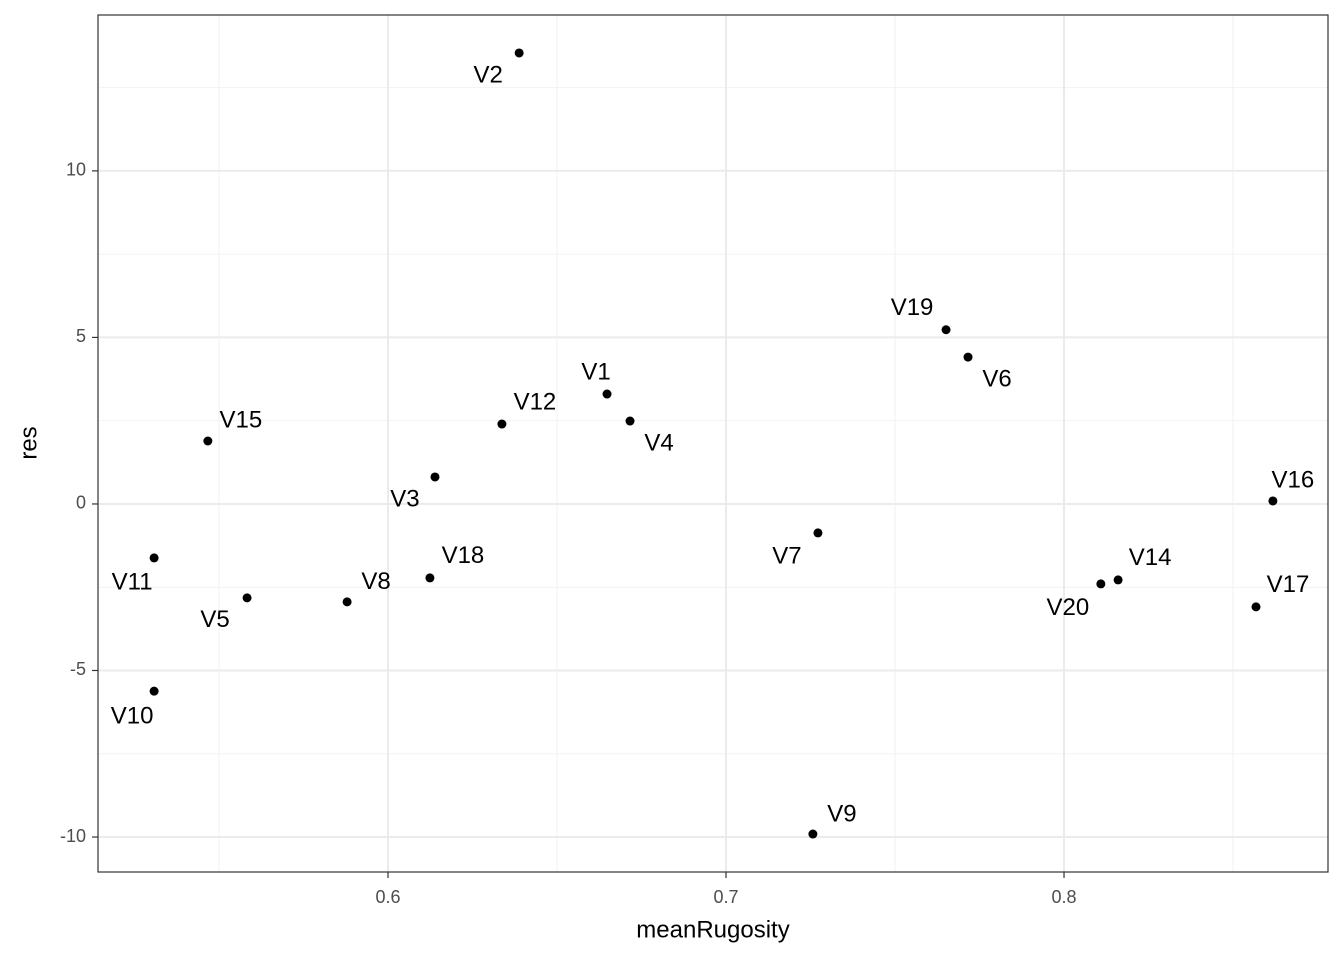 The image size is (1344, 960). What do you see at coordinates (841, 813) in the screenshot?
I see `point-label: V9` at bounding box center [841, 813].